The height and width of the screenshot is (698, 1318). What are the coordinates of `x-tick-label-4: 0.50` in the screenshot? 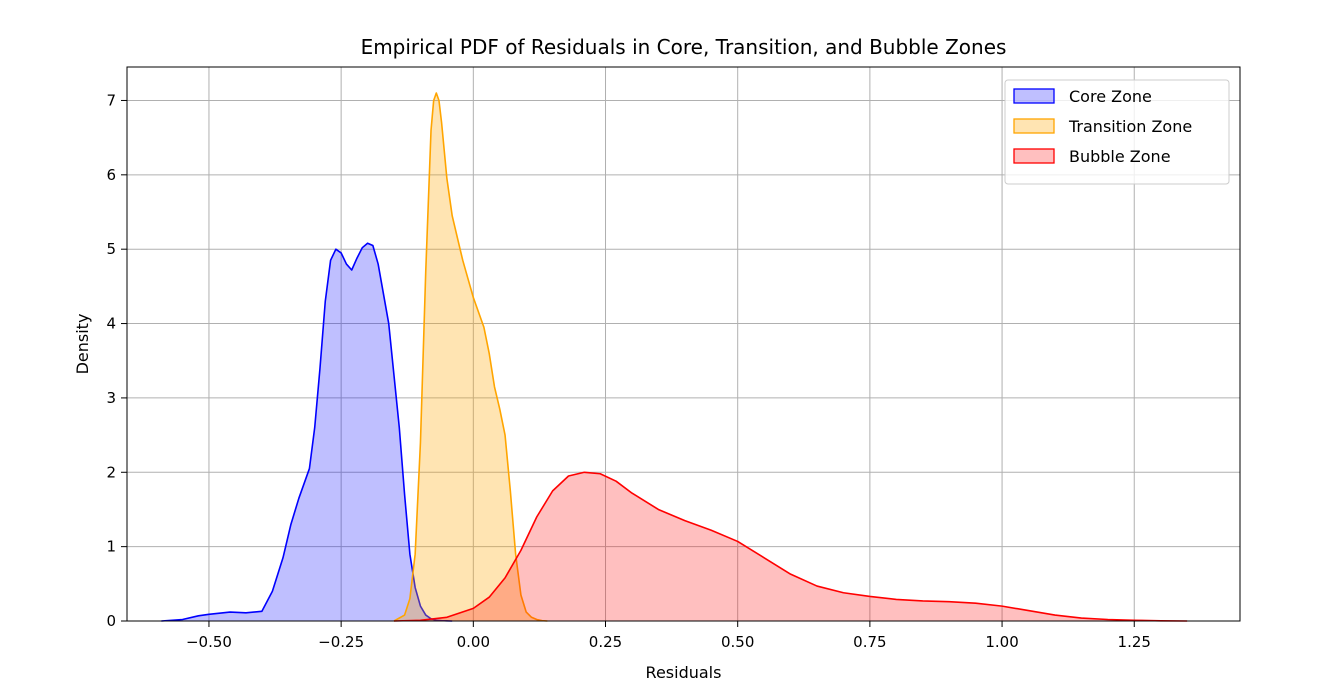 It's located at (737, 642).